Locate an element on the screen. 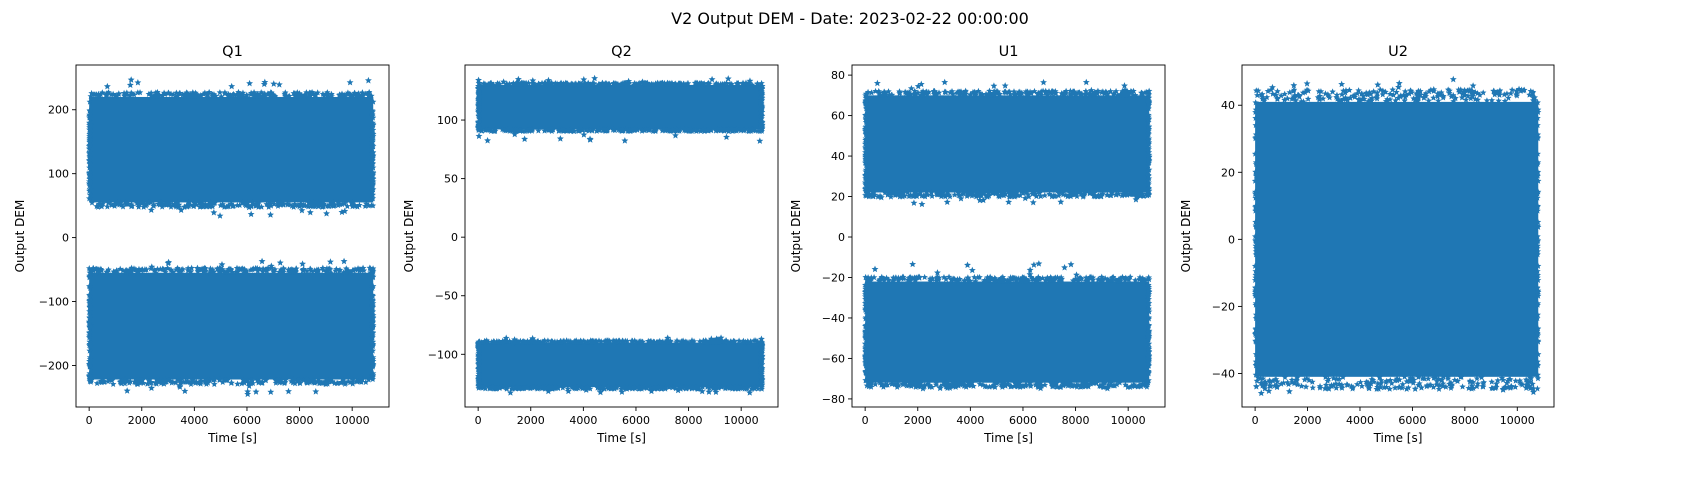 This screenshot has height=500, width=1700. y-tick-label: 80 is located at coordinates (838, 75).